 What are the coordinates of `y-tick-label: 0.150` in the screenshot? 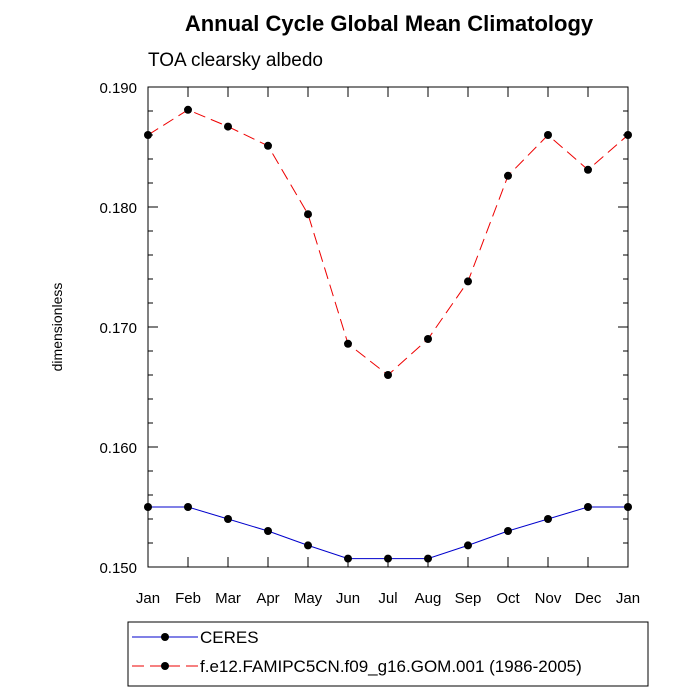 It's located at (118, 568).